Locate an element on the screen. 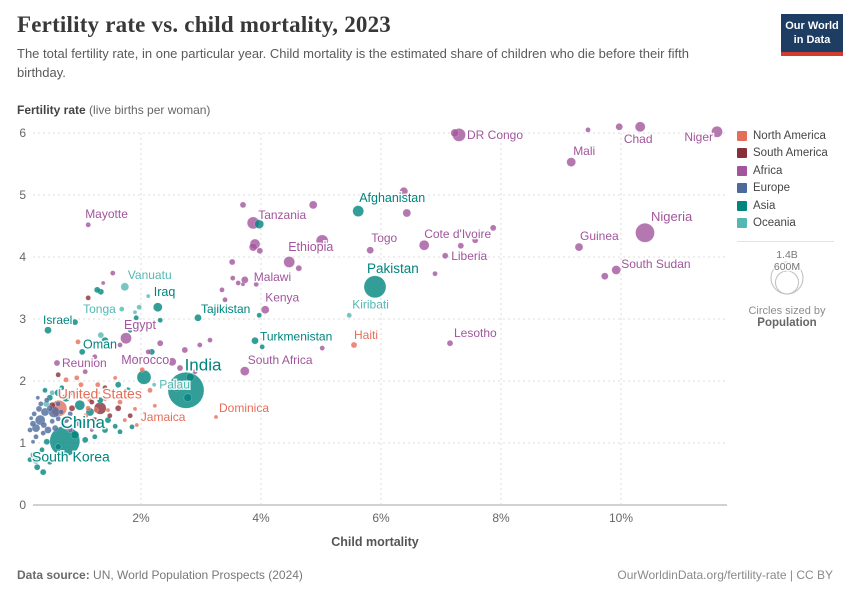 The width and height of the screenshot is (850, 600). point-jamaica is located at coordinates (137, 425).